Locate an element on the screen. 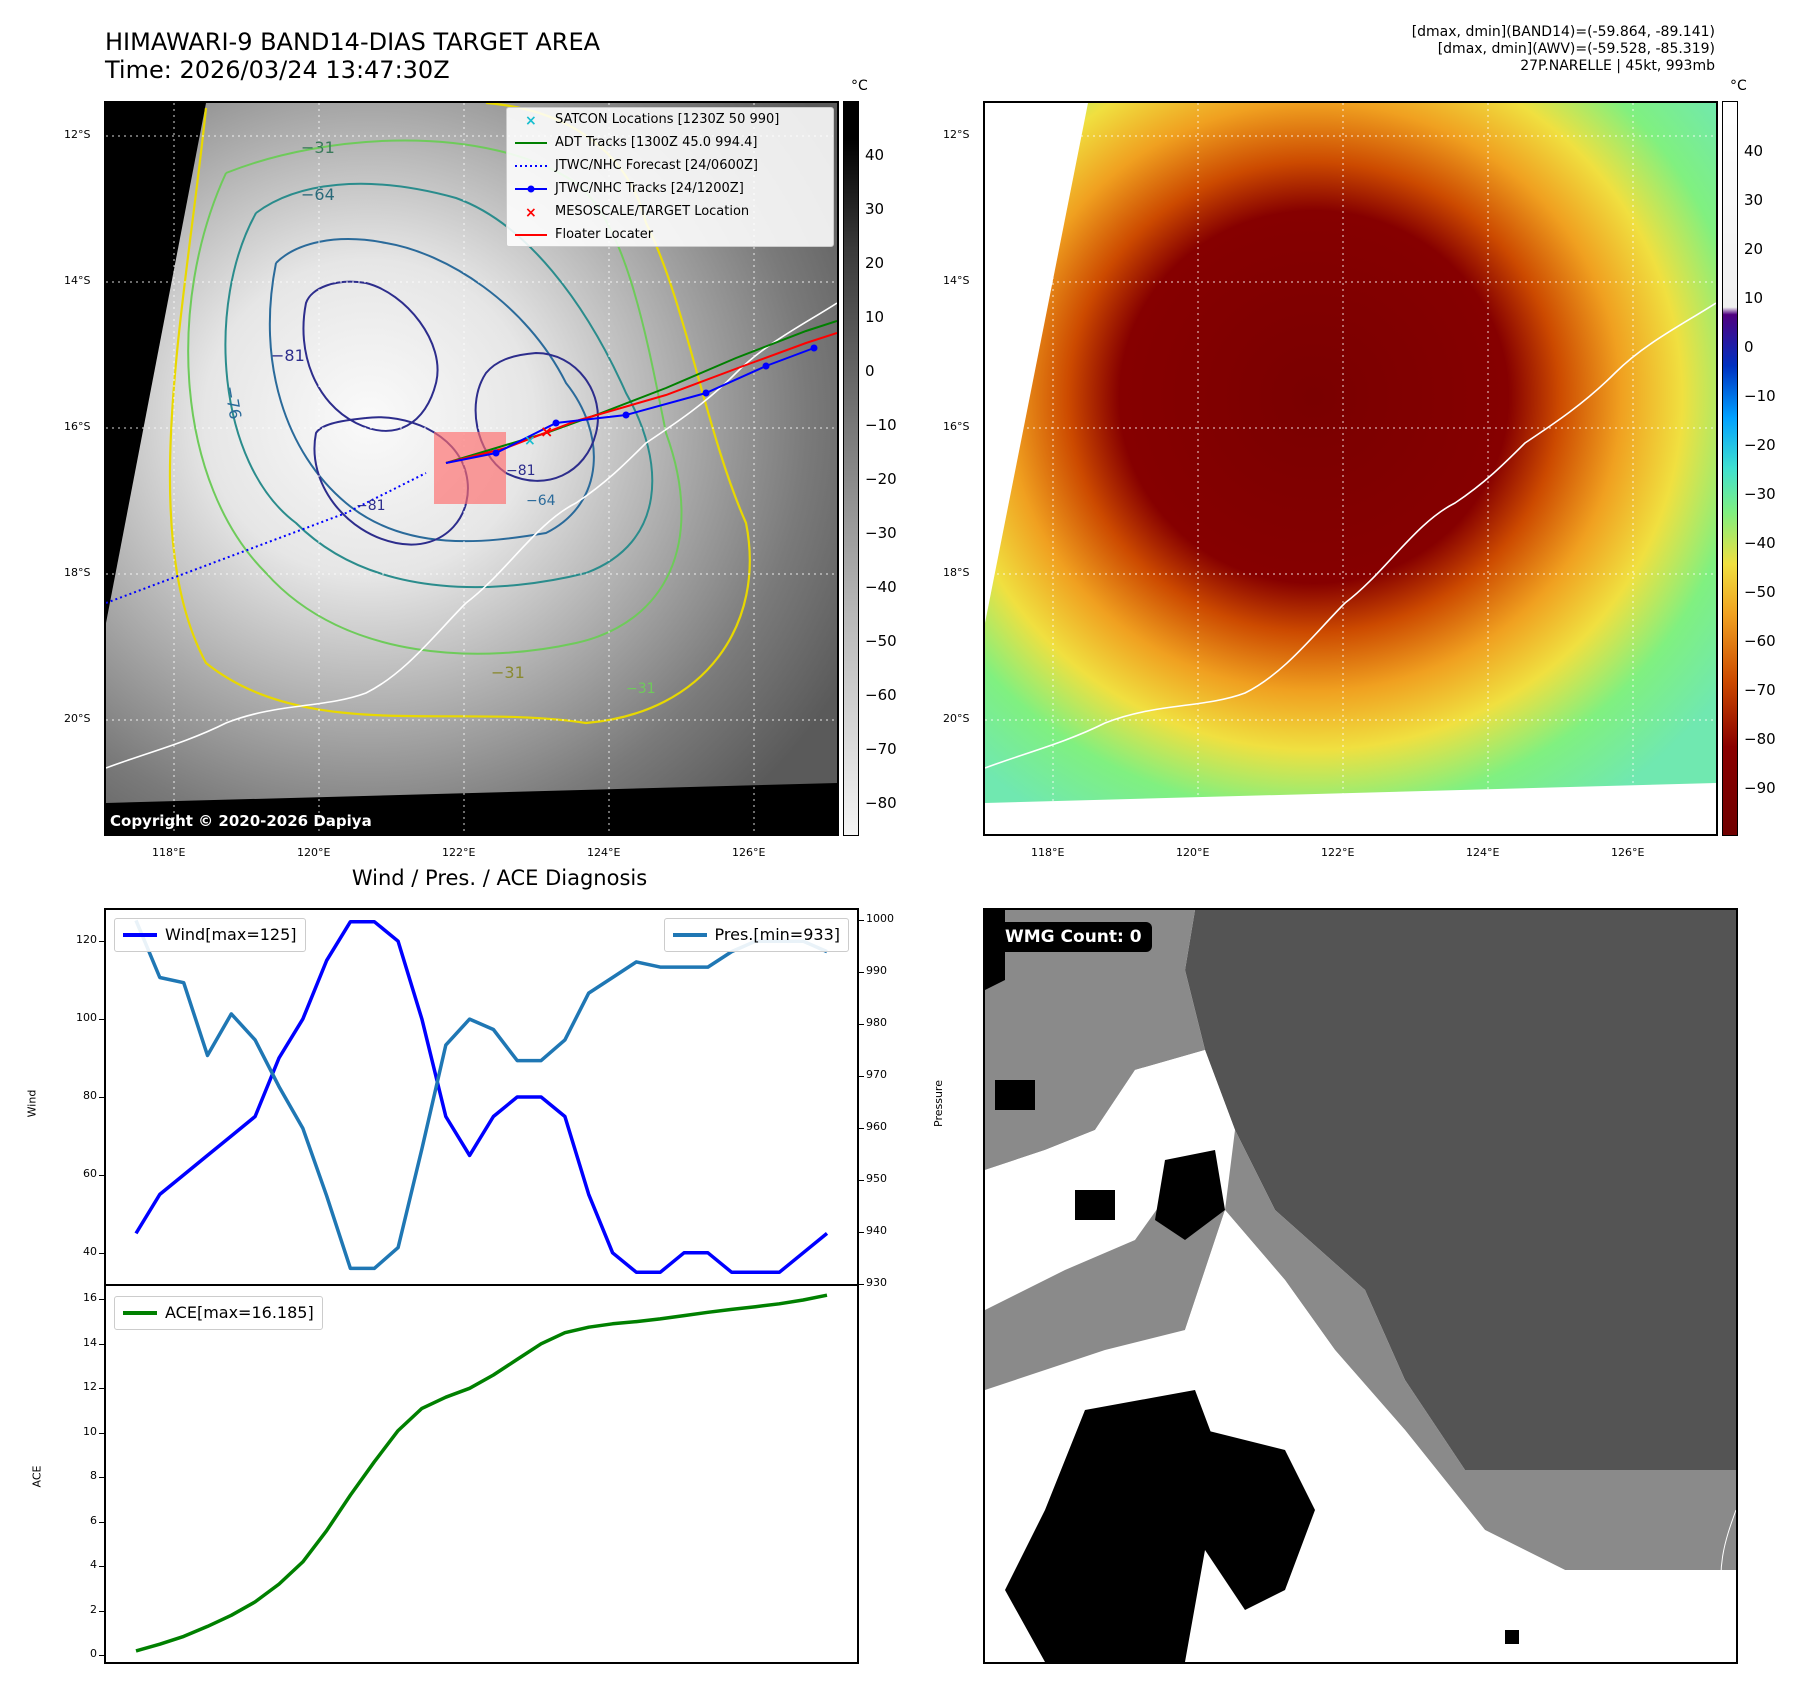  pressure-tick-label: 940 is located at coordinates (876, 1231).